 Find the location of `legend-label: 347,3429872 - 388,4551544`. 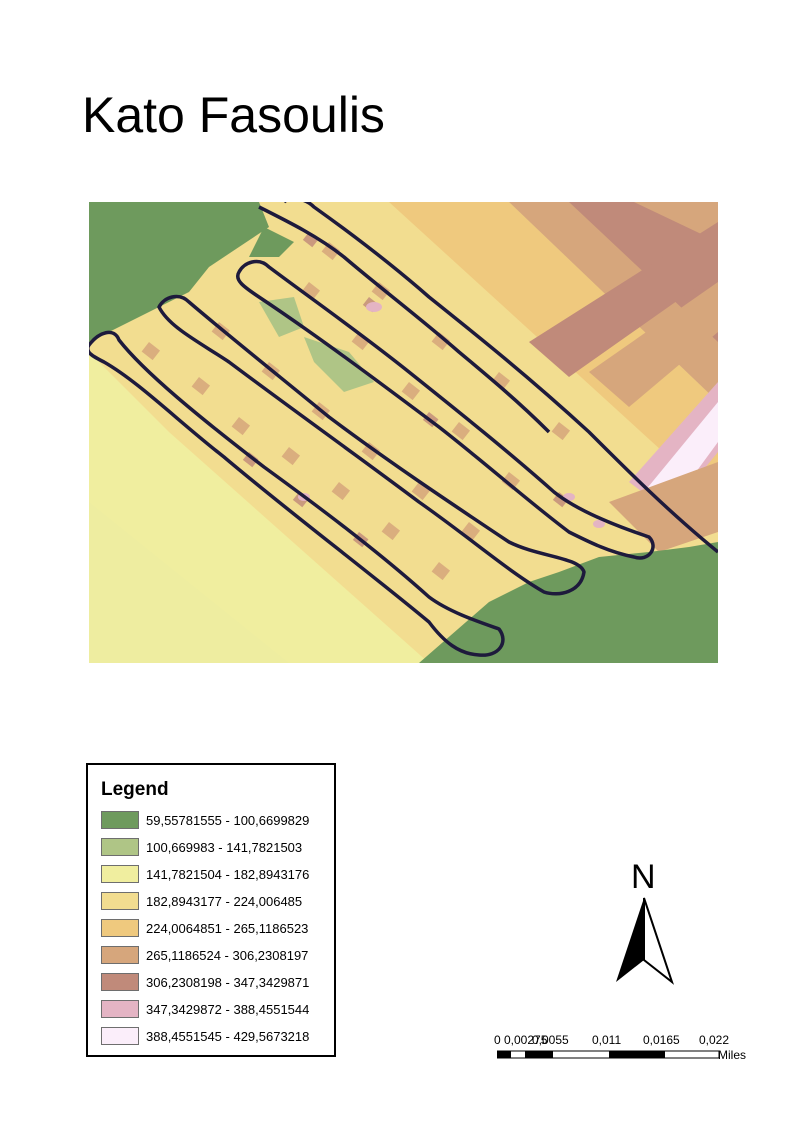

legend-label: 347,3429872 - 388,4551544 is located at coordinates (228, 1009).